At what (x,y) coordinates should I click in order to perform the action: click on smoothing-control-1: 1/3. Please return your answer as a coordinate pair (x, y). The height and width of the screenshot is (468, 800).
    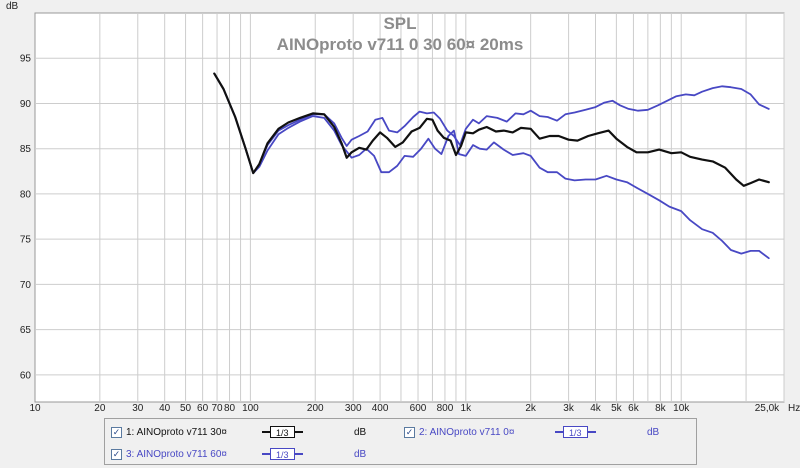
    Looking at the image, I should click on (282, 432).